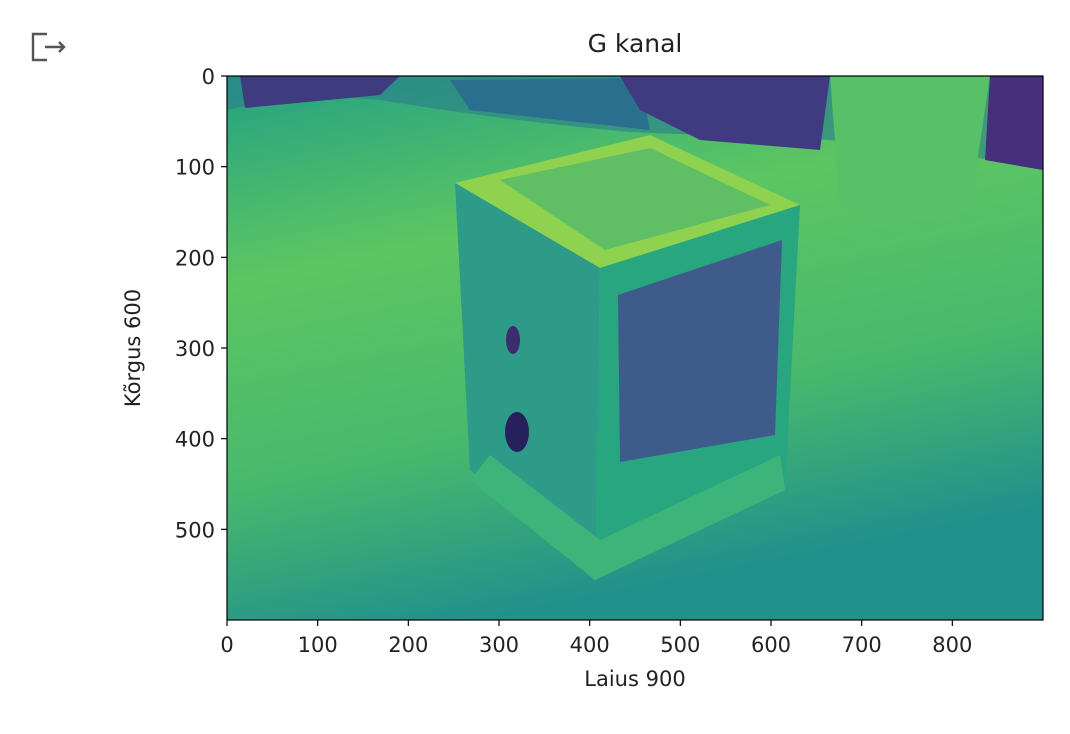  I want to click on x-tick-label: 200, so click(408, 645).